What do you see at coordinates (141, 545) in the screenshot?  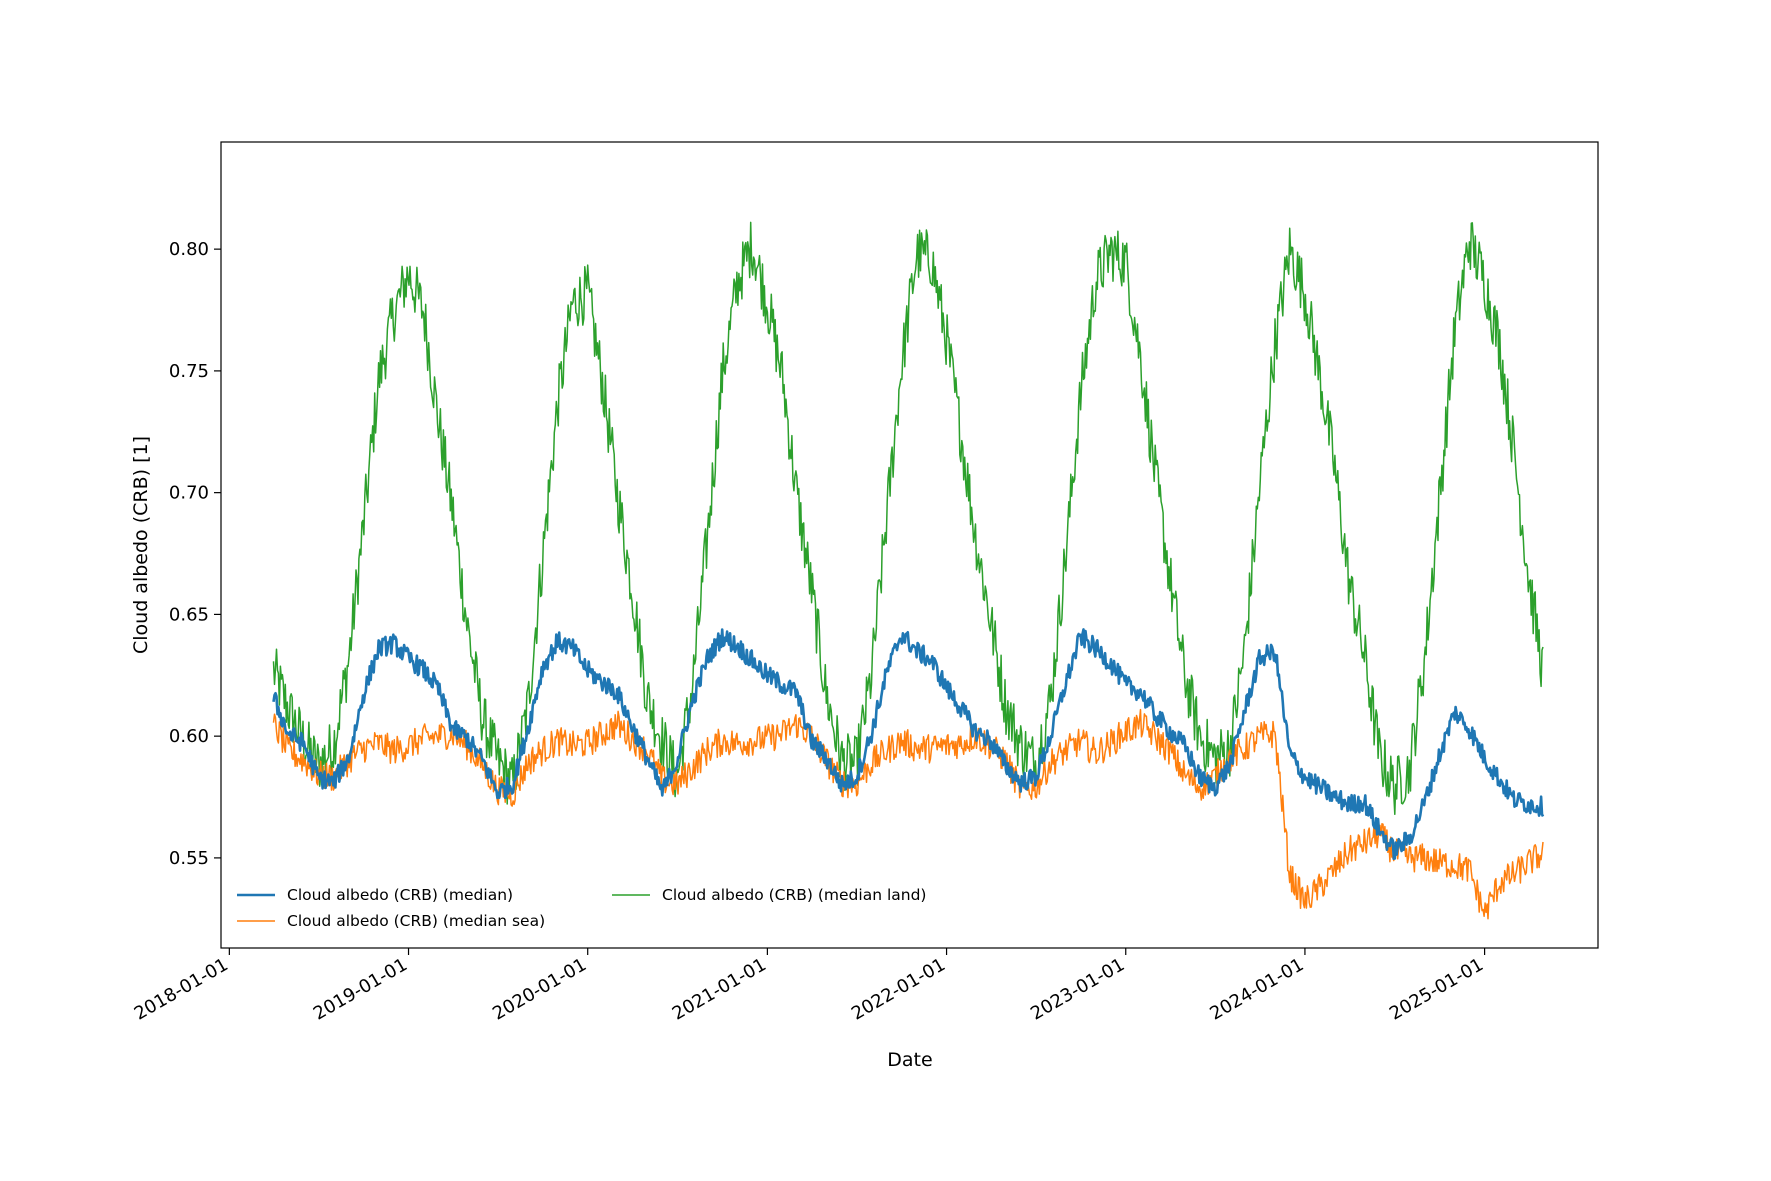 I see `y-axis-label: Cloud albedo (CRB) [1]` at bounding box center [141, 545].